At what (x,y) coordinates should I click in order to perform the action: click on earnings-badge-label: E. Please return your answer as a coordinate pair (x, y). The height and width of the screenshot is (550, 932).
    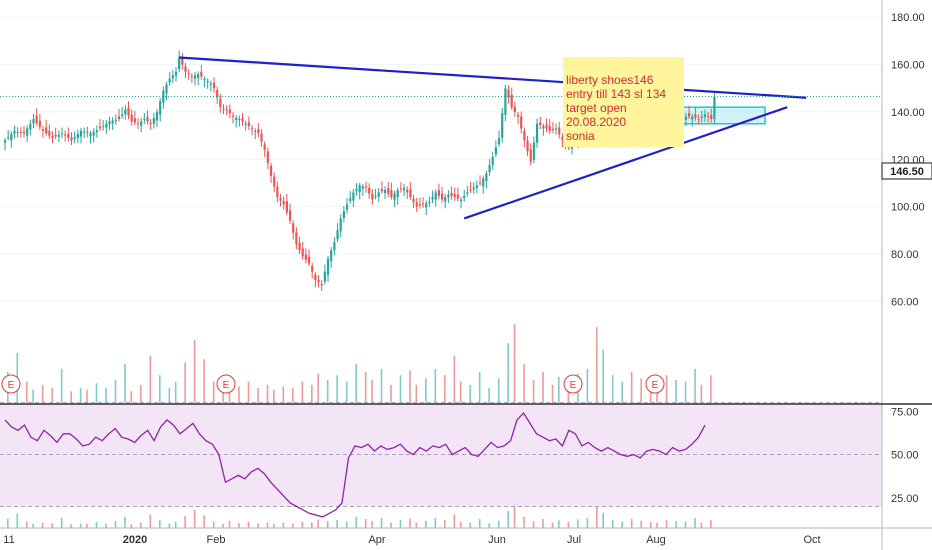
    Looking at the image, I should click on (573, 385).